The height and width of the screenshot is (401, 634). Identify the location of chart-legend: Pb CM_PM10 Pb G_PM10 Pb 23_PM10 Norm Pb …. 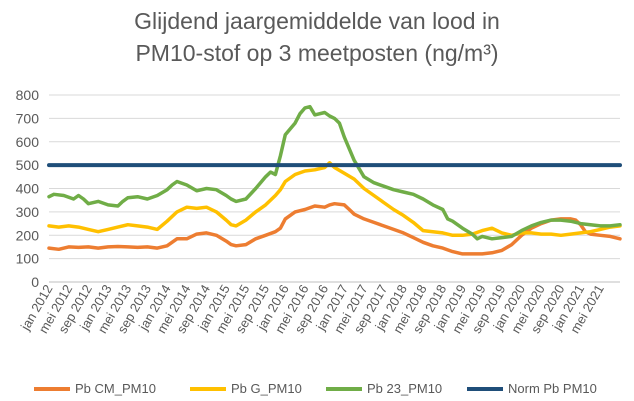
(317, 390).